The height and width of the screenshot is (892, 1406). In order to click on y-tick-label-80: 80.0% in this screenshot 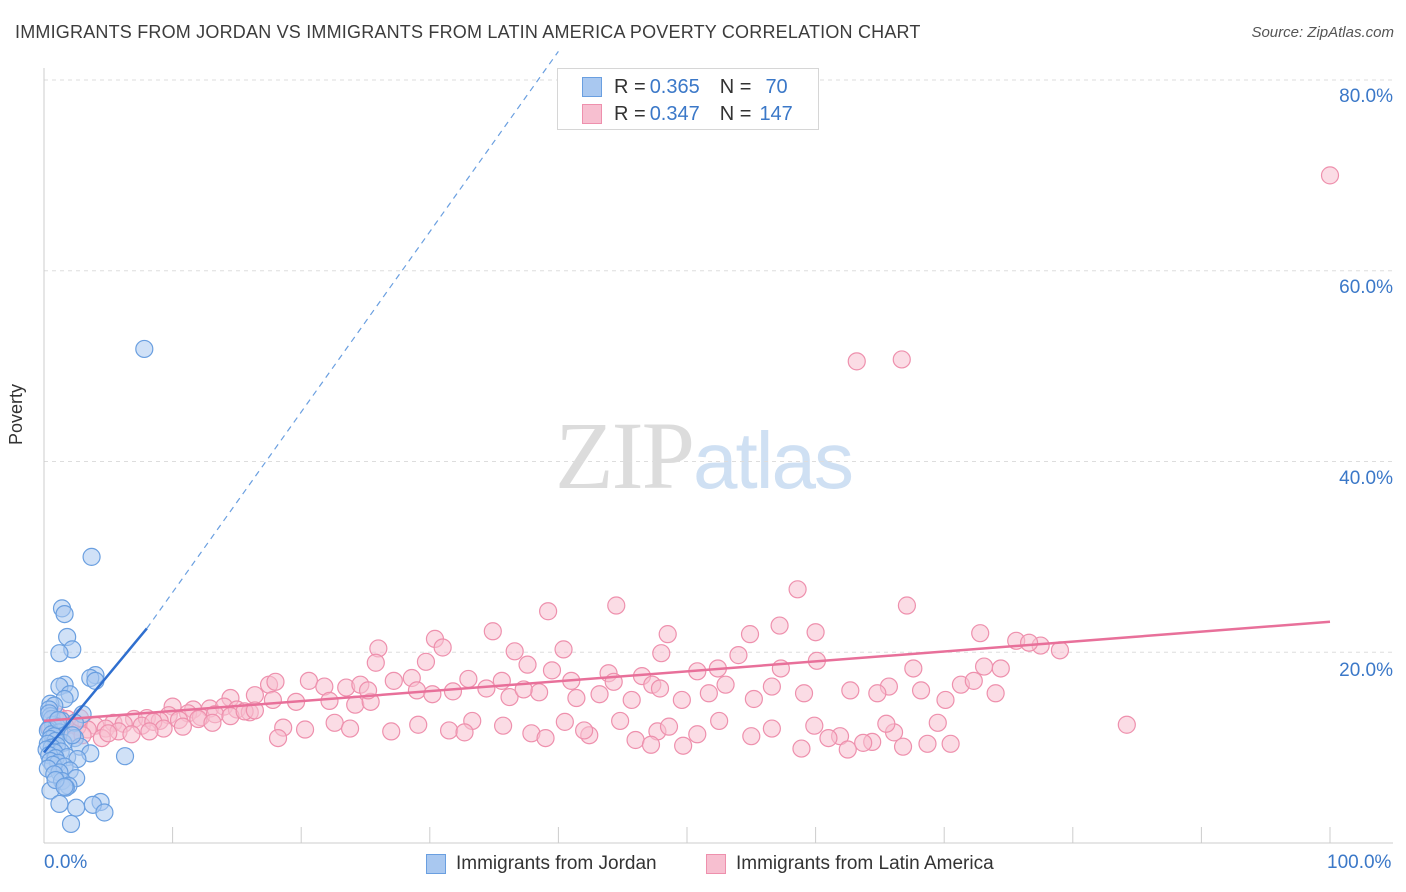, I will do `click(1366, 96)`.